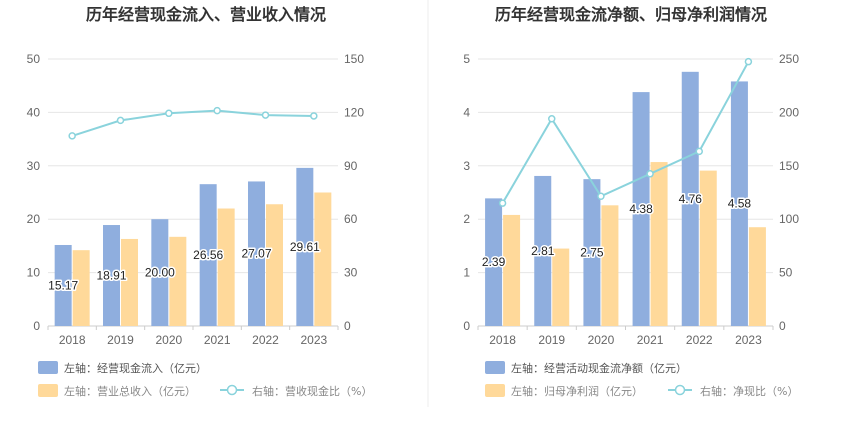  Describe the element at coordinates (466, 273) in the screenshot. I see `left-axis-tick-label: 1` at that location.